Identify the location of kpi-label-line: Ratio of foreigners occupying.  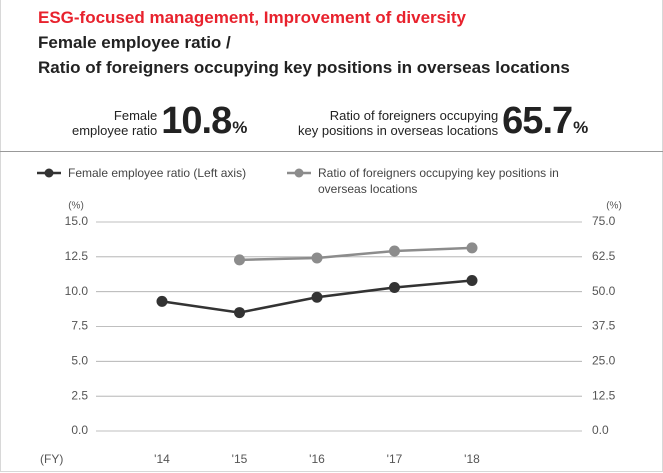
(414, 115).